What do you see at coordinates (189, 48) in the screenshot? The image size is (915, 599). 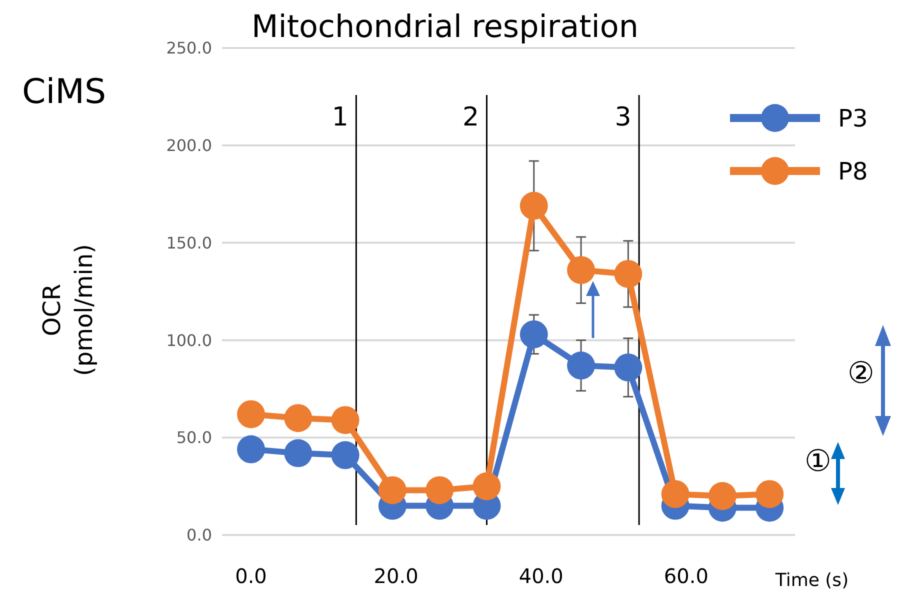 I see `y-tick-label: 250.0` at bounding box center [189, 48].